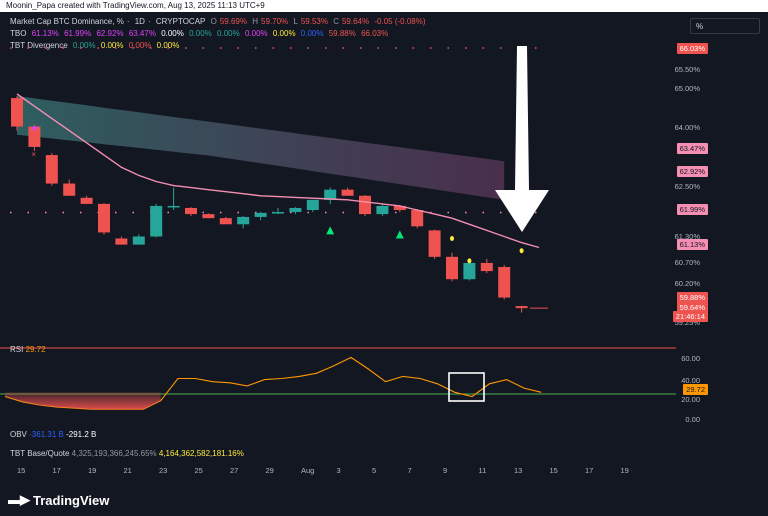 The height and width of the screenshot is (516, 768). Describe the element at coordinates (687, 262) in the screenshot. I see `price-tick: 60.70%` at that location.